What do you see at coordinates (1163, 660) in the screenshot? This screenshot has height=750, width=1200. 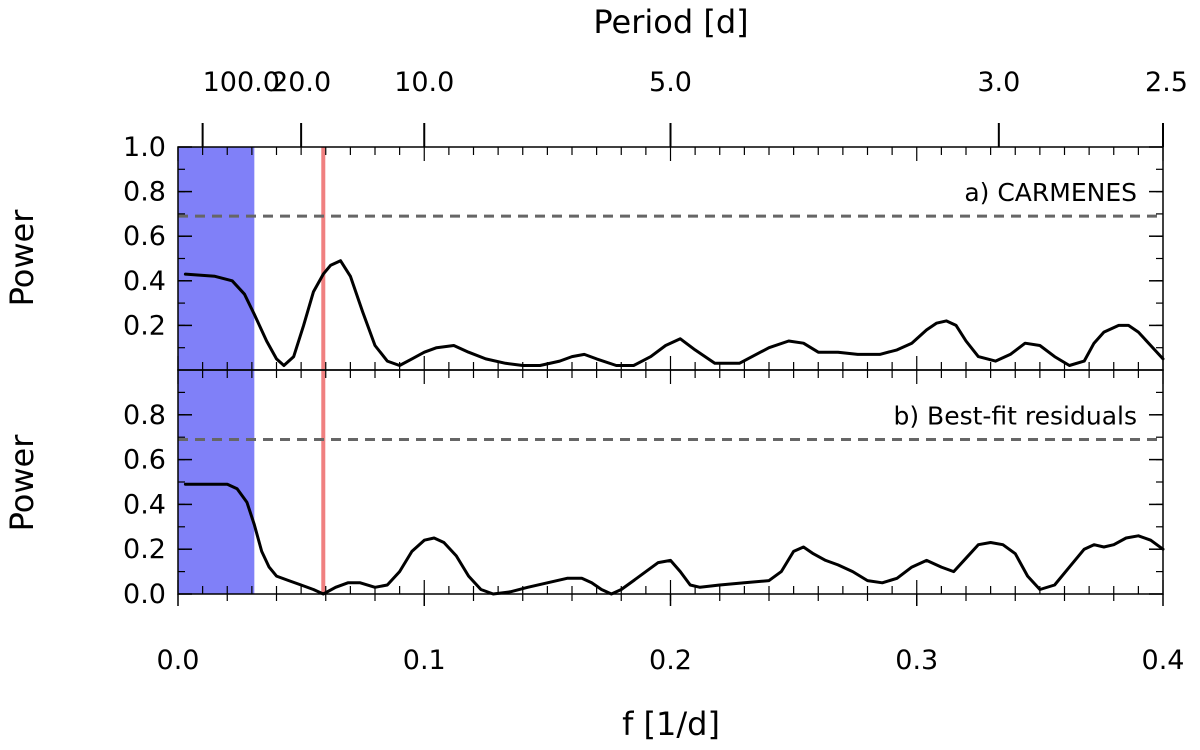 I see `xtick-label: 0.4` at bounding box center [1163, 660].